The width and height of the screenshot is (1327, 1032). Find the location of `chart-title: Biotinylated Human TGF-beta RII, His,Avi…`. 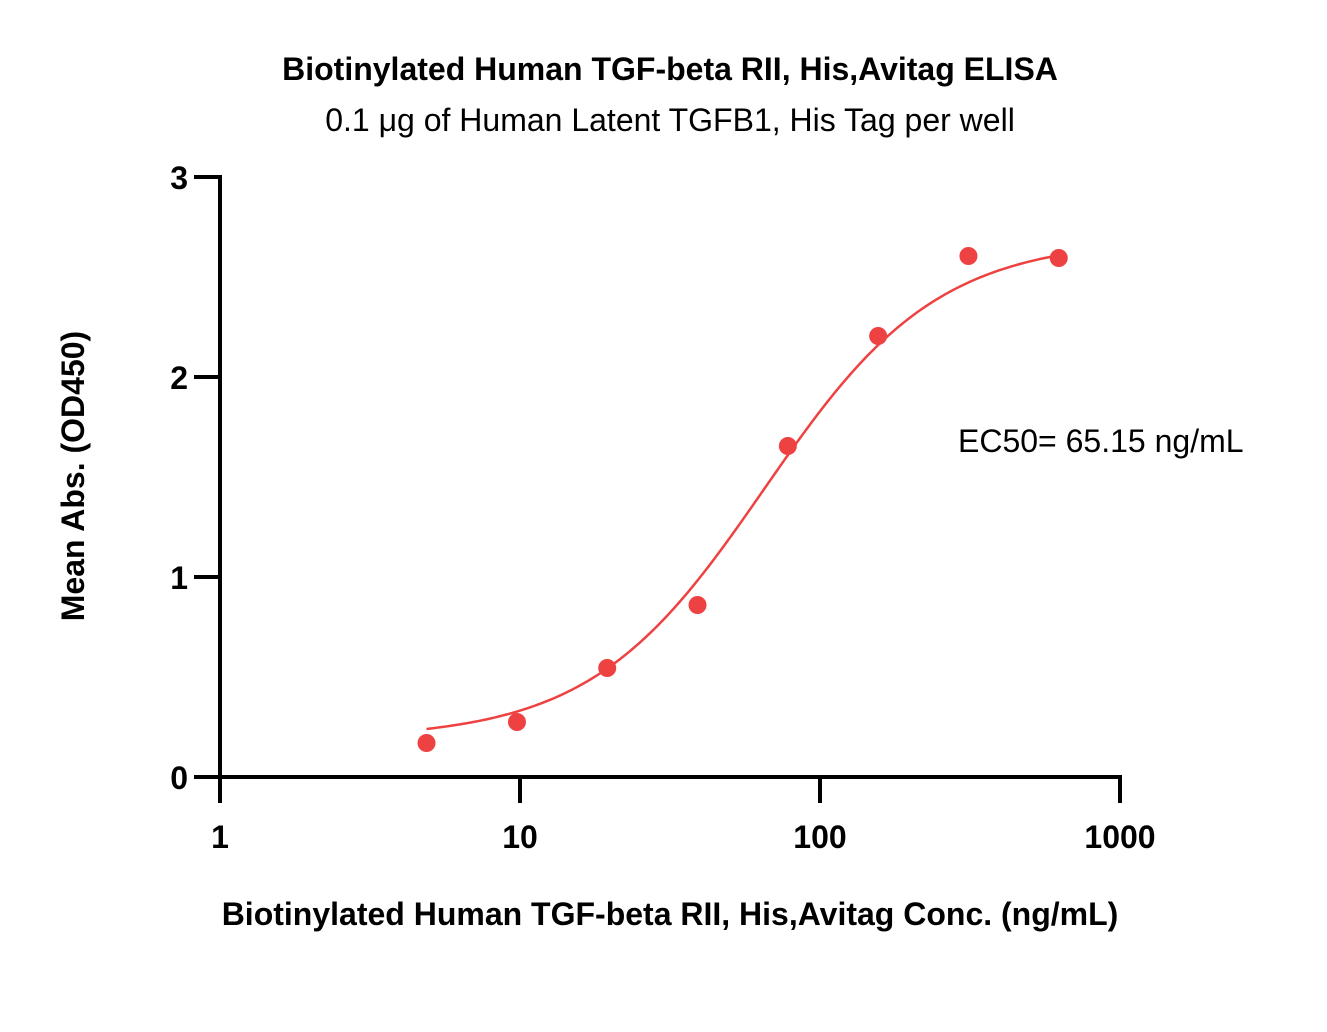

chart-title: Biotinylated Human TGF-beta RII, His,Avi… is located at coordinates (670, 69).